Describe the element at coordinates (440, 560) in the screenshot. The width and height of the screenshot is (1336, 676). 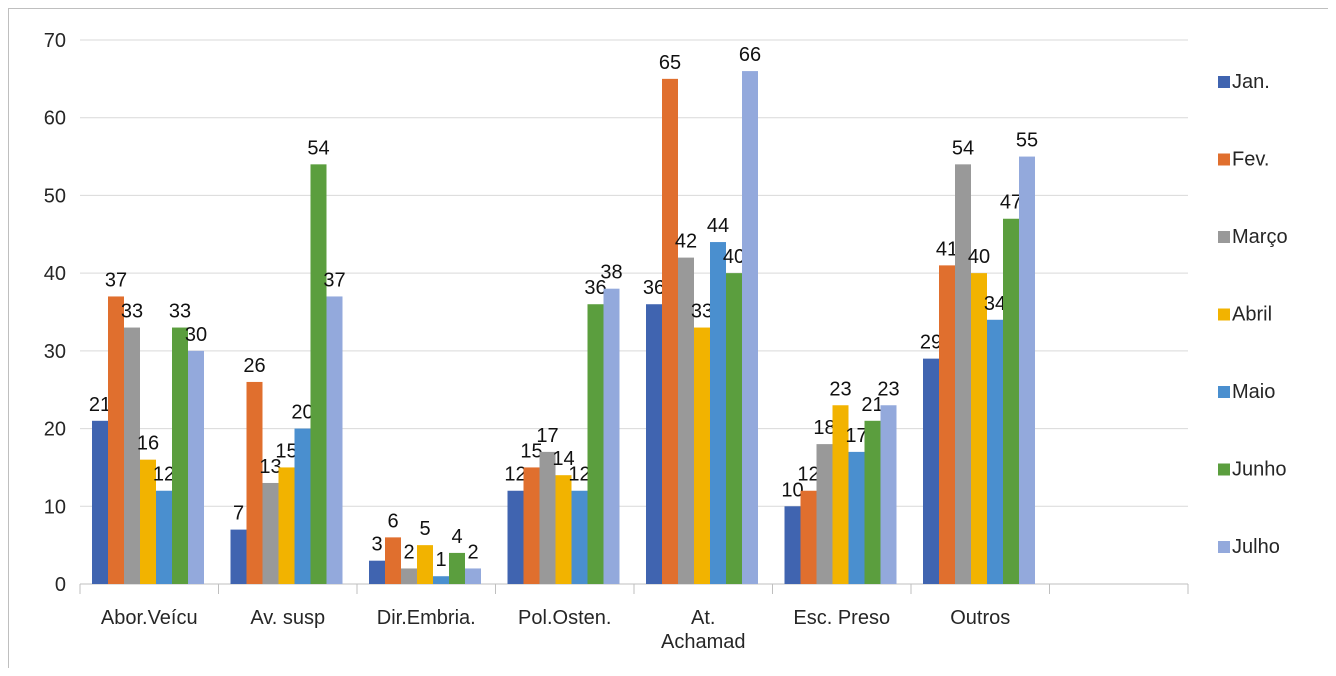
I see `data-label: 1` at that location.